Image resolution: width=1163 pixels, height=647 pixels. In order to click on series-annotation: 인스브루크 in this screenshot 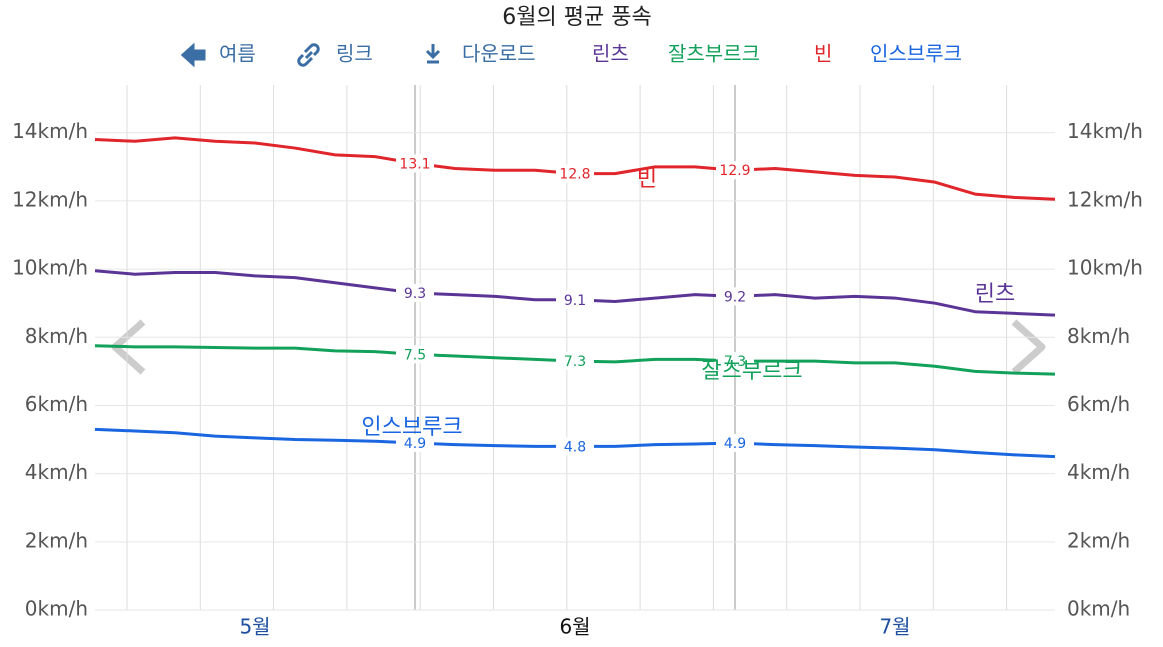, I will do `click(411, 427)`.